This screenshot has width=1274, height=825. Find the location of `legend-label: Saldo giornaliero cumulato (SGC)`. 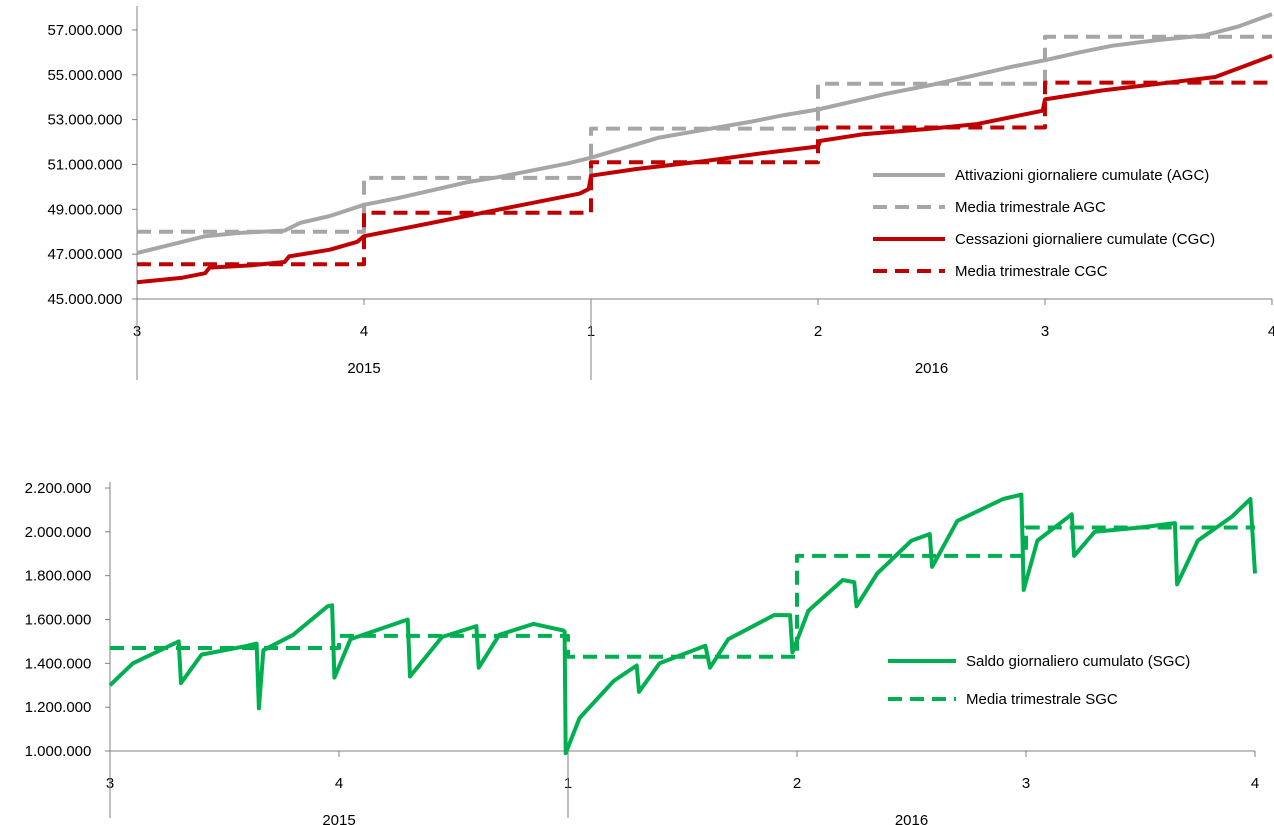

legend-label: Saldo giornaliero cumulato (SGC) is located at coordinates (1078, 661).